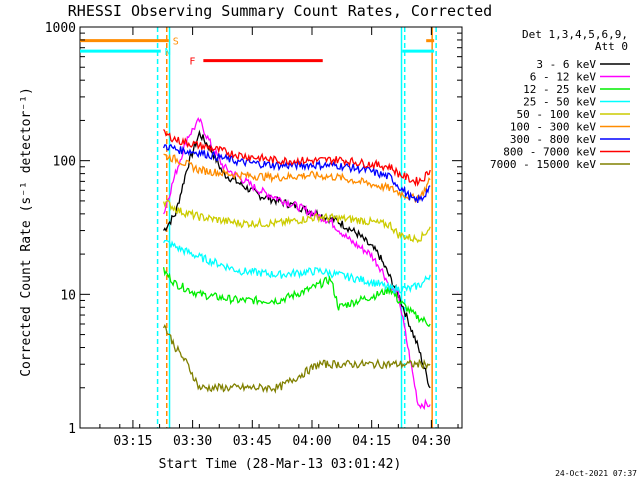 The width and height of the screenshot is (640, 480). I want to click on y-tick-label: 10, so click(68, 295).